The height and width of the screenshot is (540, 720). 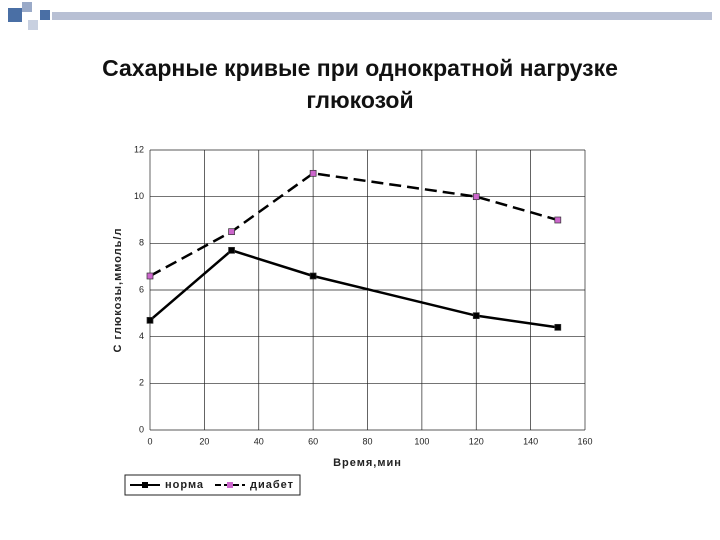 What do you see at coordinates (367, 463) in the screenshot?
I see `x-axis-label: Время,мин` at bounding box center [367, 463].